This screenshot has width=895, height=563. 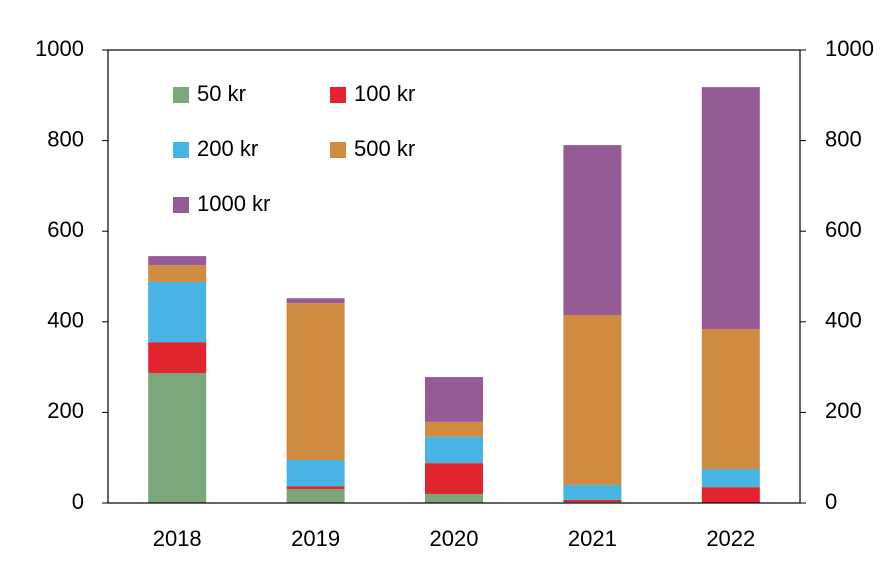 I want to click on y-tick-label: 400, so click(x=65, y=320).